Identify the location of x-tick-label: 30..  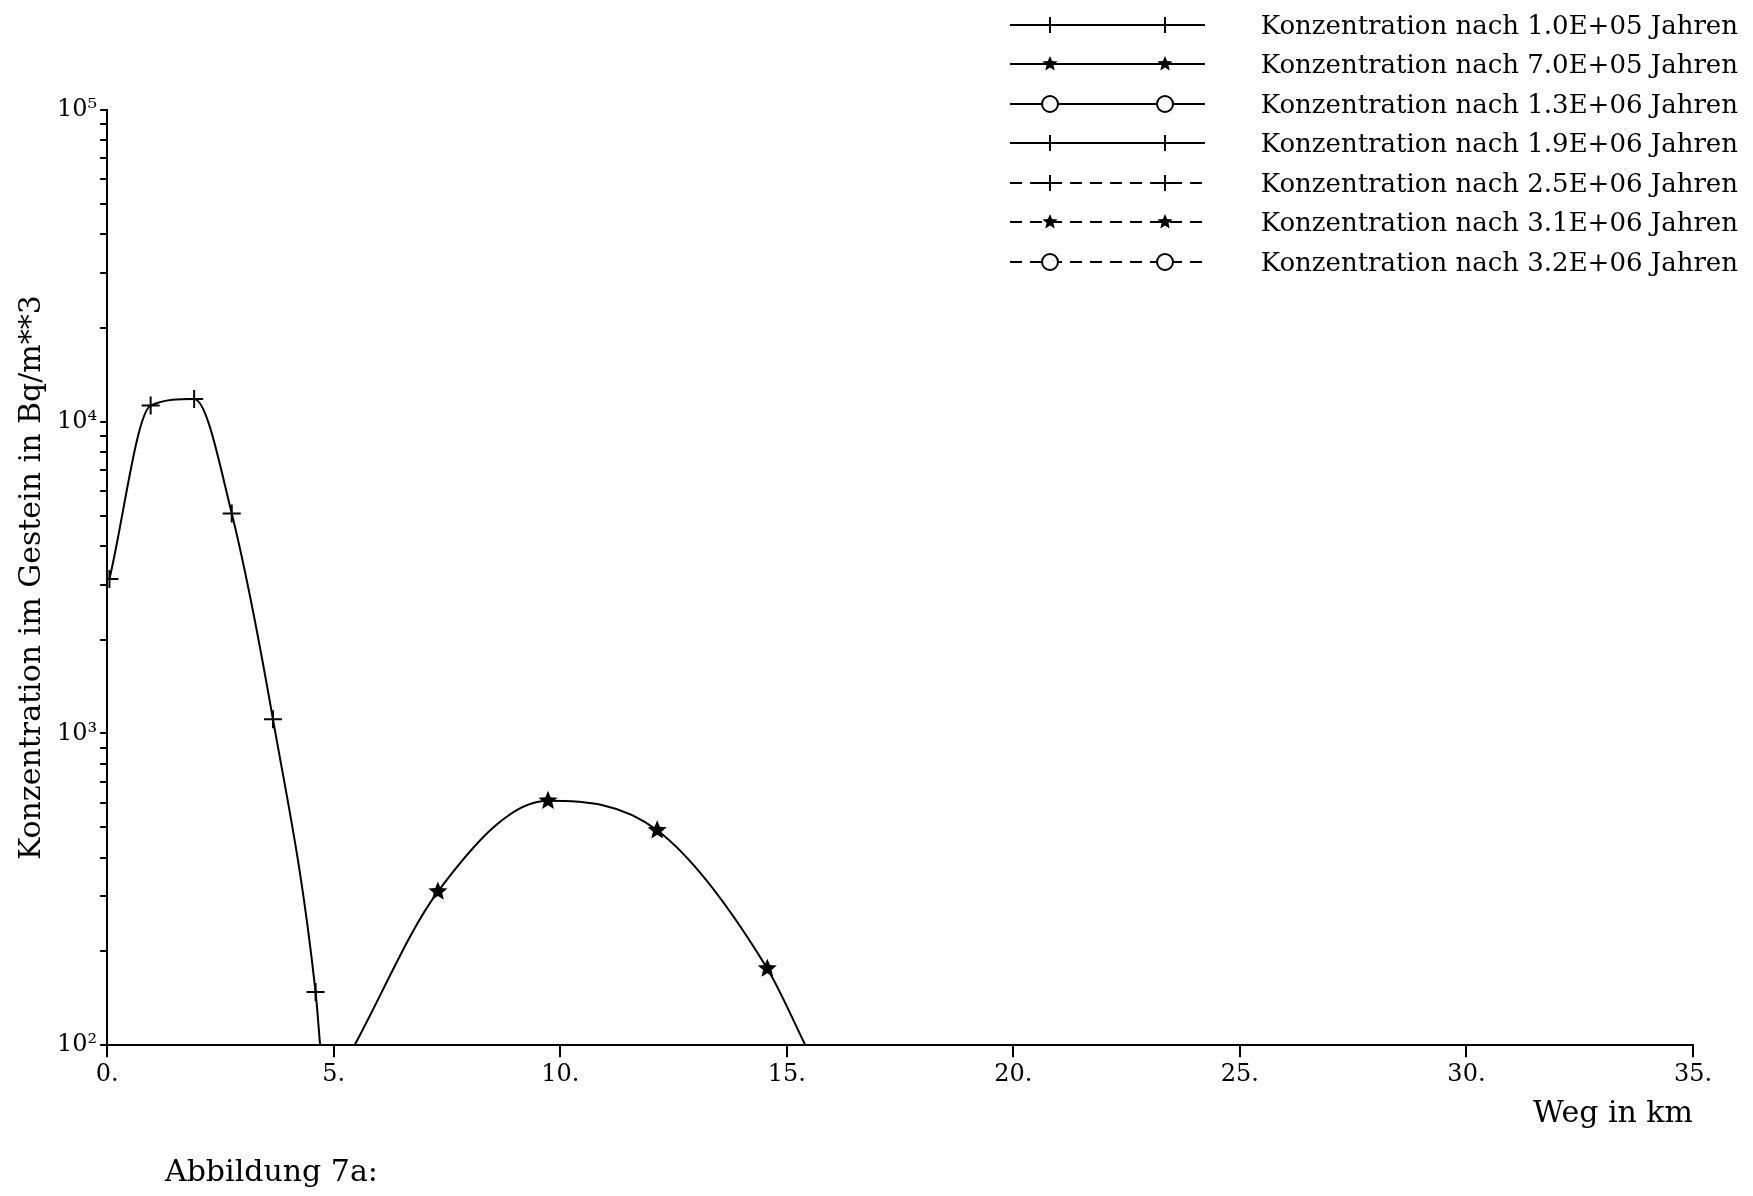
(1466, 1072).